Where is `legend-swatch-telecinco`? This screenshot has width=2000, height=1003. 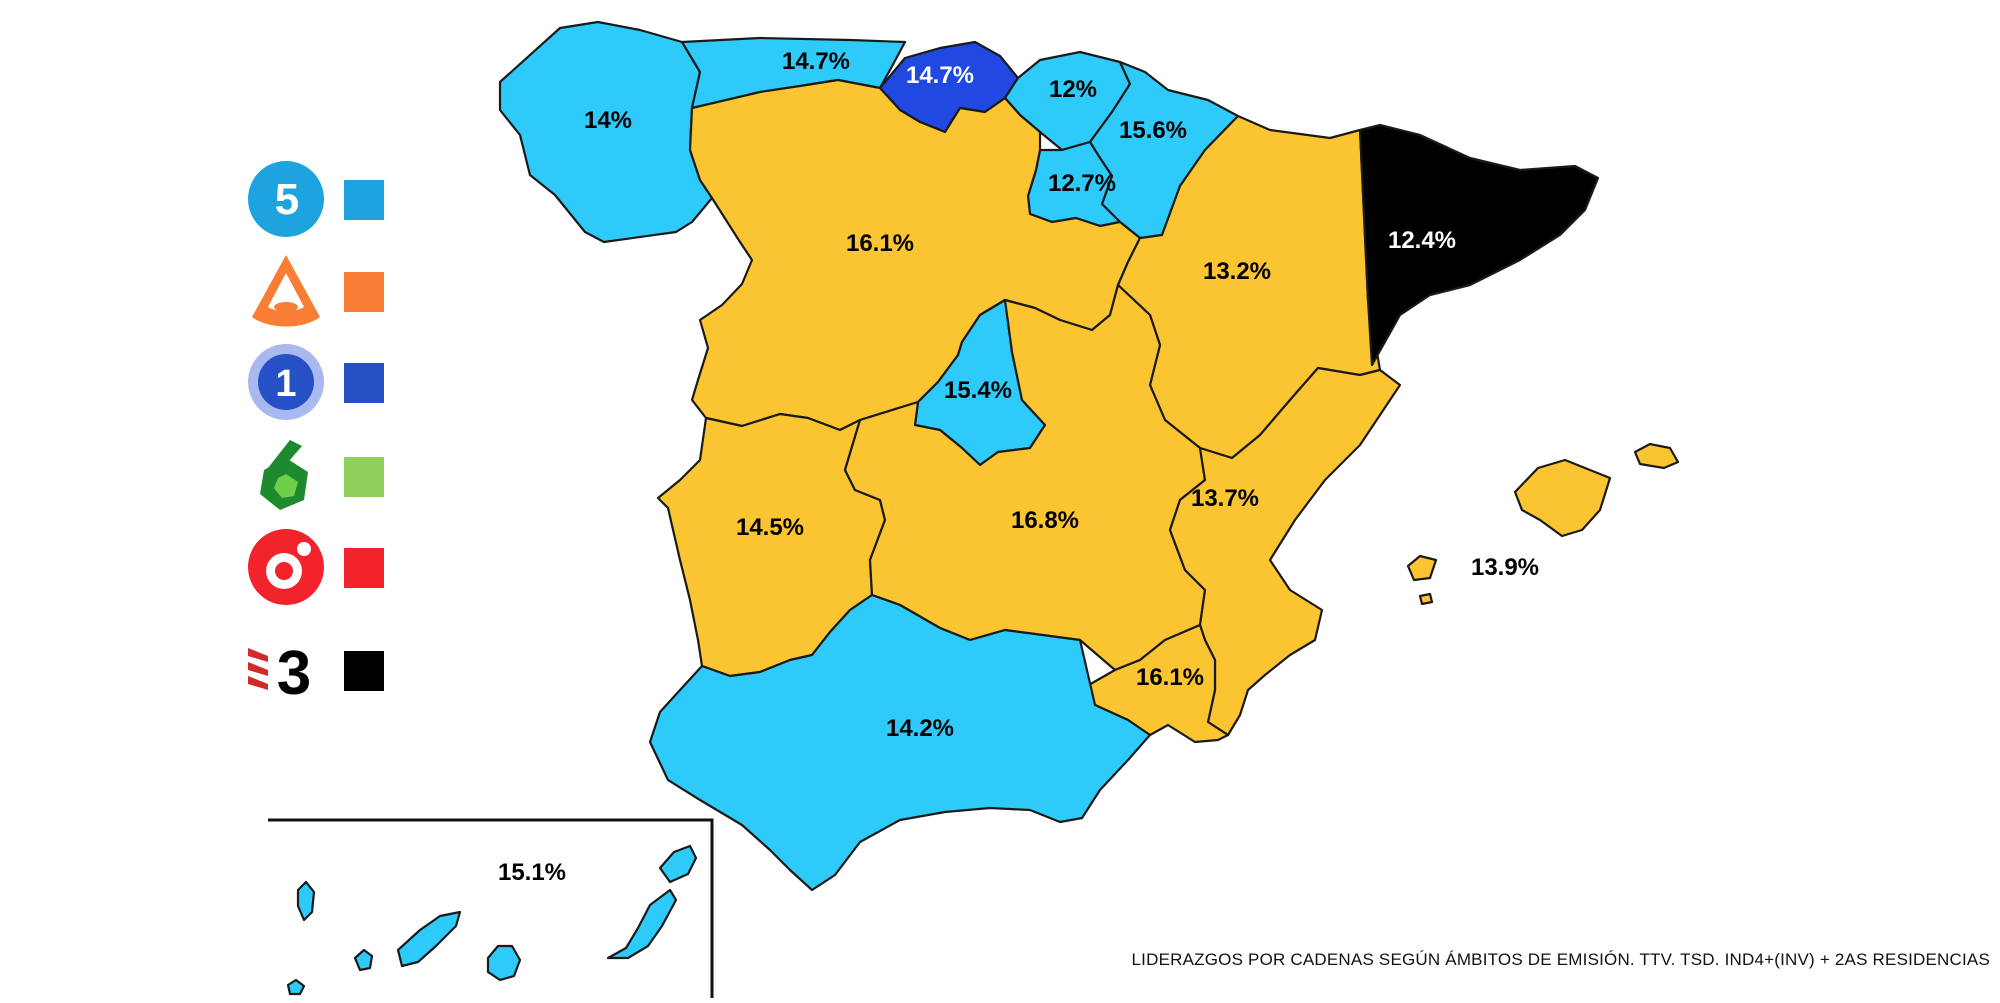
legend-swatch-telecinco is located at coordinates (364, 200).